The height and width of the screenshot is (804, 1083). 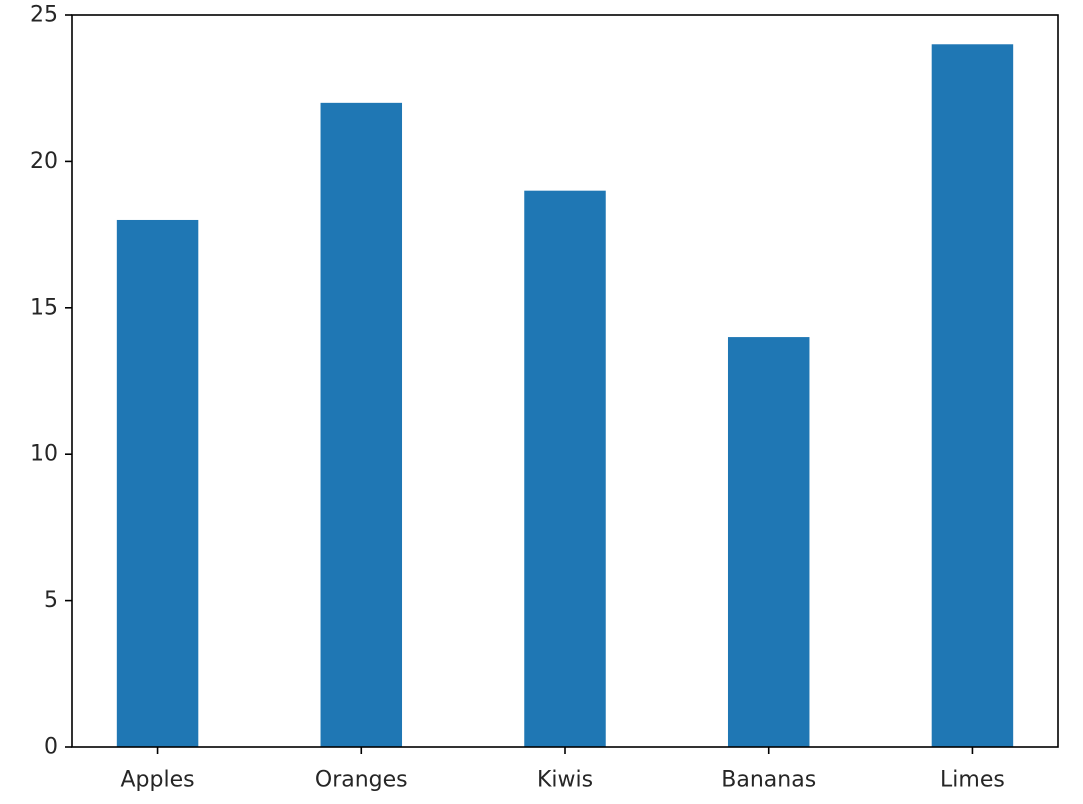 What do you see at coordinates (361, 425) in the screenshot?
I see `bar-oranges` at bounding box center [361, 425].